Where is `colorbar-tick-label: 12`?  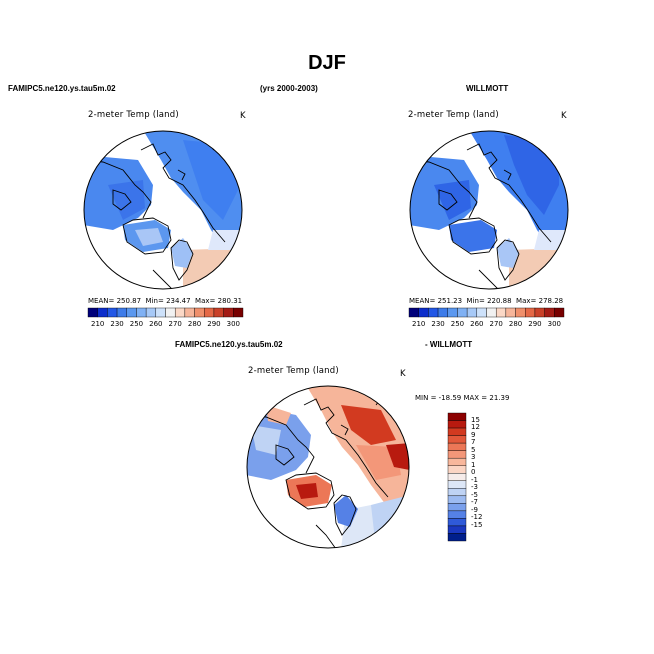
colorbar-tick-label: 12 is located at coordinates (475, 427).